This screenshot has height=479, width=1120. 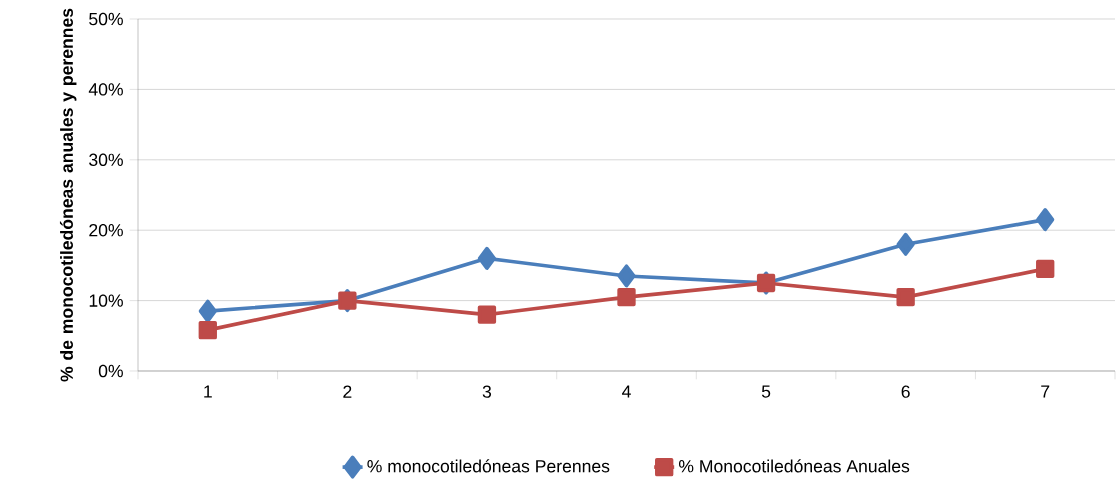 I want to click on x-tick-label: 7, so click(x=1045, y=391).